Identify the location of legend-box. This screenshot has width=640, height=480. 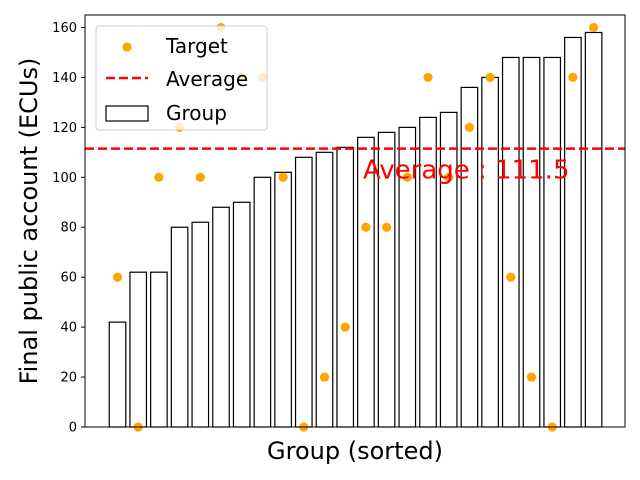
(181, 78).